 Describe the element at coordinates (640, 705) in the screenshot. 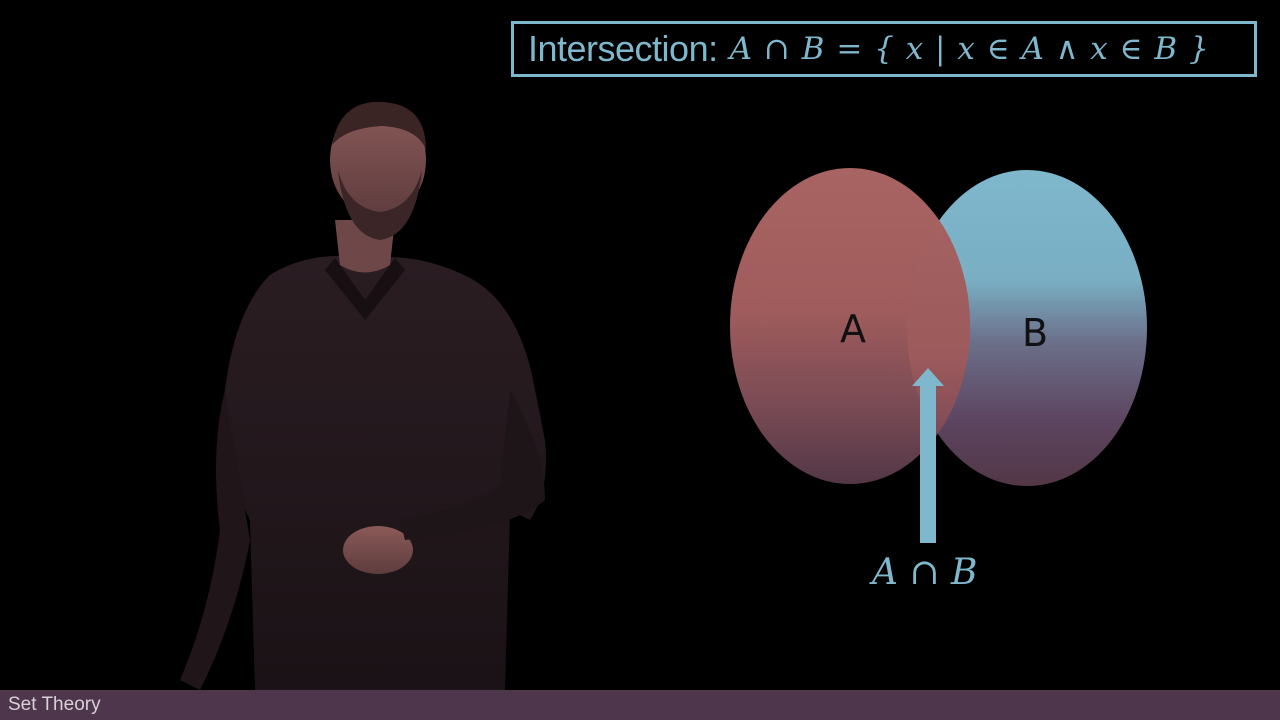

I see `caption-bar: Set Theory` at that location.